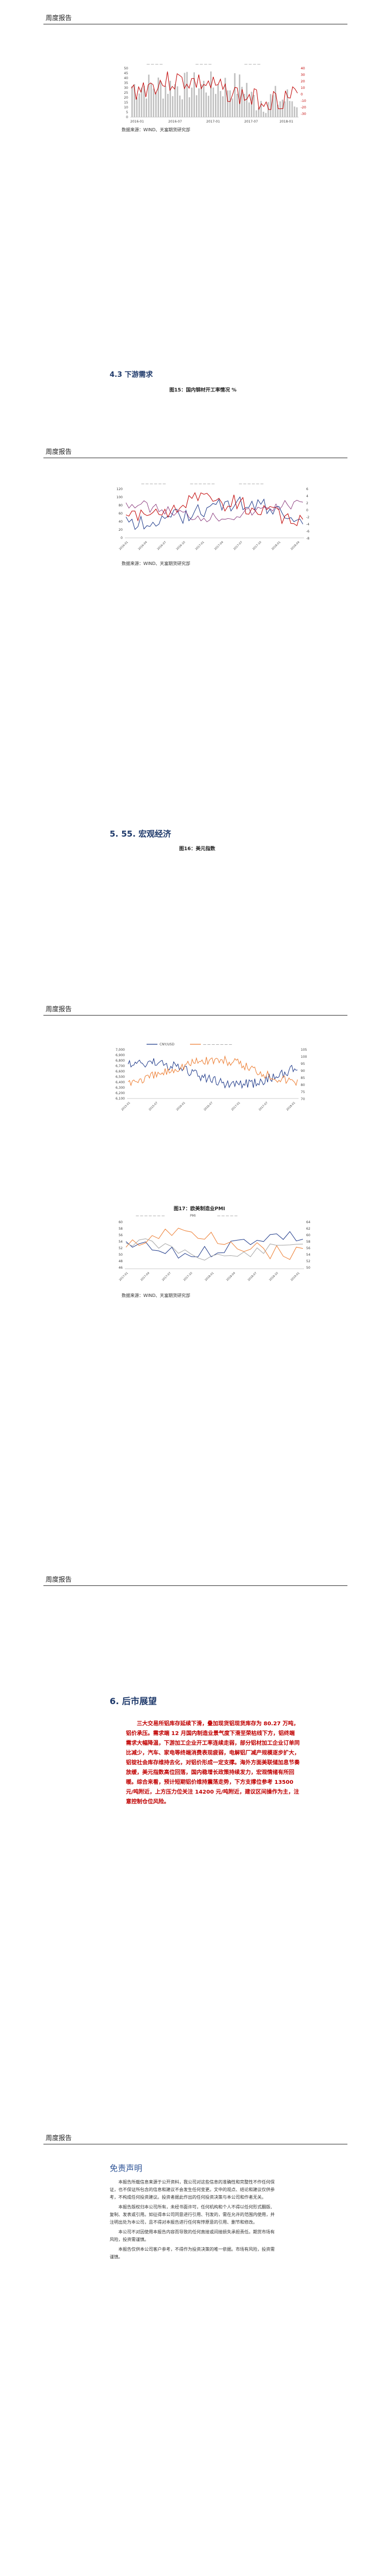 The image size is (380, 2576). I want to click on legend-item: — — — — —, so click(227, 1216).